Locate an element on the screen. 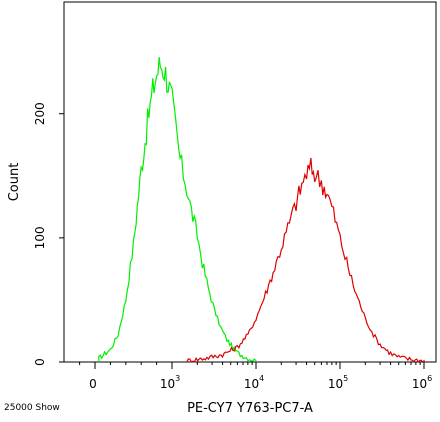 The image size is (440, 422). x-tick-label: 10⁵ is located at coordinates (338, 382).